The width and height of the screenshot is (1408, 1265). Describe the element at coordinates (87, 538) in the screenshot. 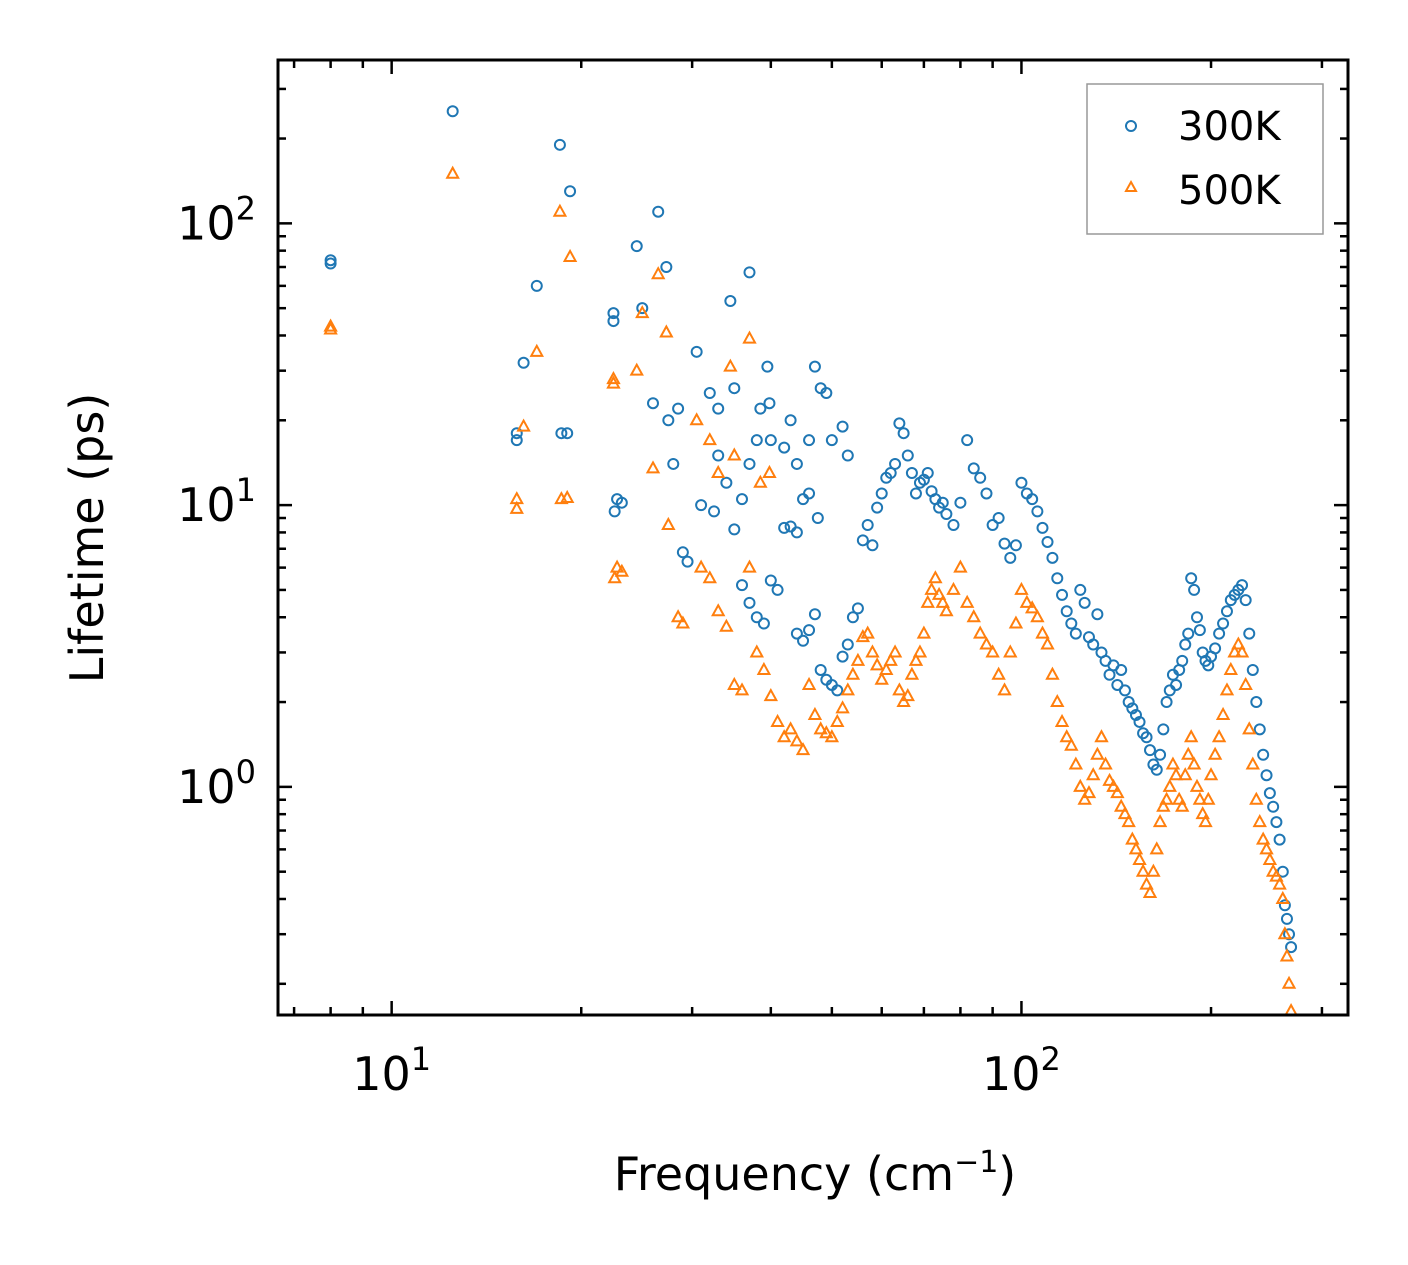

I see `y-axis-label: Lifetime (ps)` at that location.